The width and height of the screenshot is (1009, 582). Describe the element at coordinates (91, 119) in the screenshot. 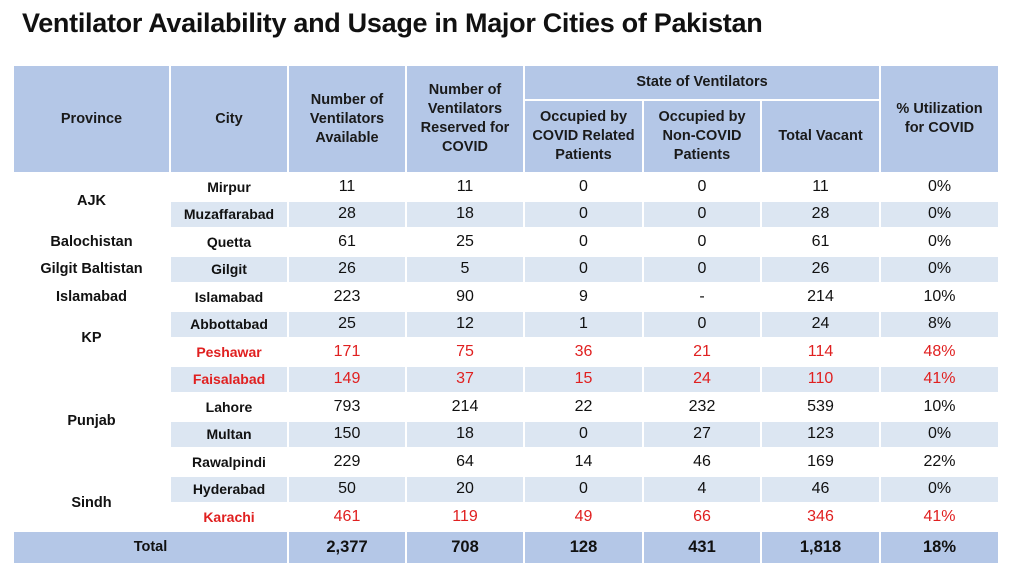

I see `header-province: Province` at that location.